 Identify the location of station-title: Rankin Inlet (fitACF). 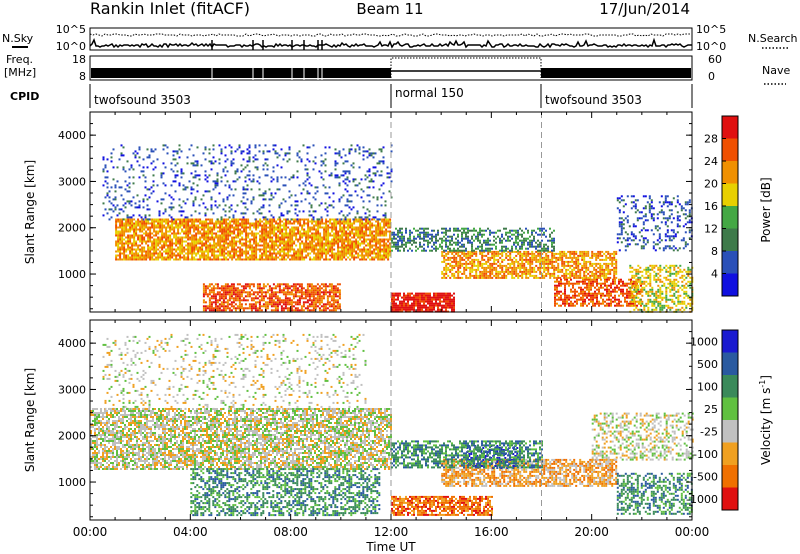
(170, 9).